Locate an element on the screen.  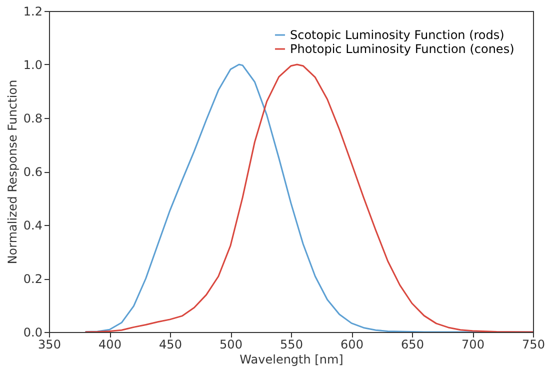
y-tick-label: 0.4 is located at coordinates (32, 225).